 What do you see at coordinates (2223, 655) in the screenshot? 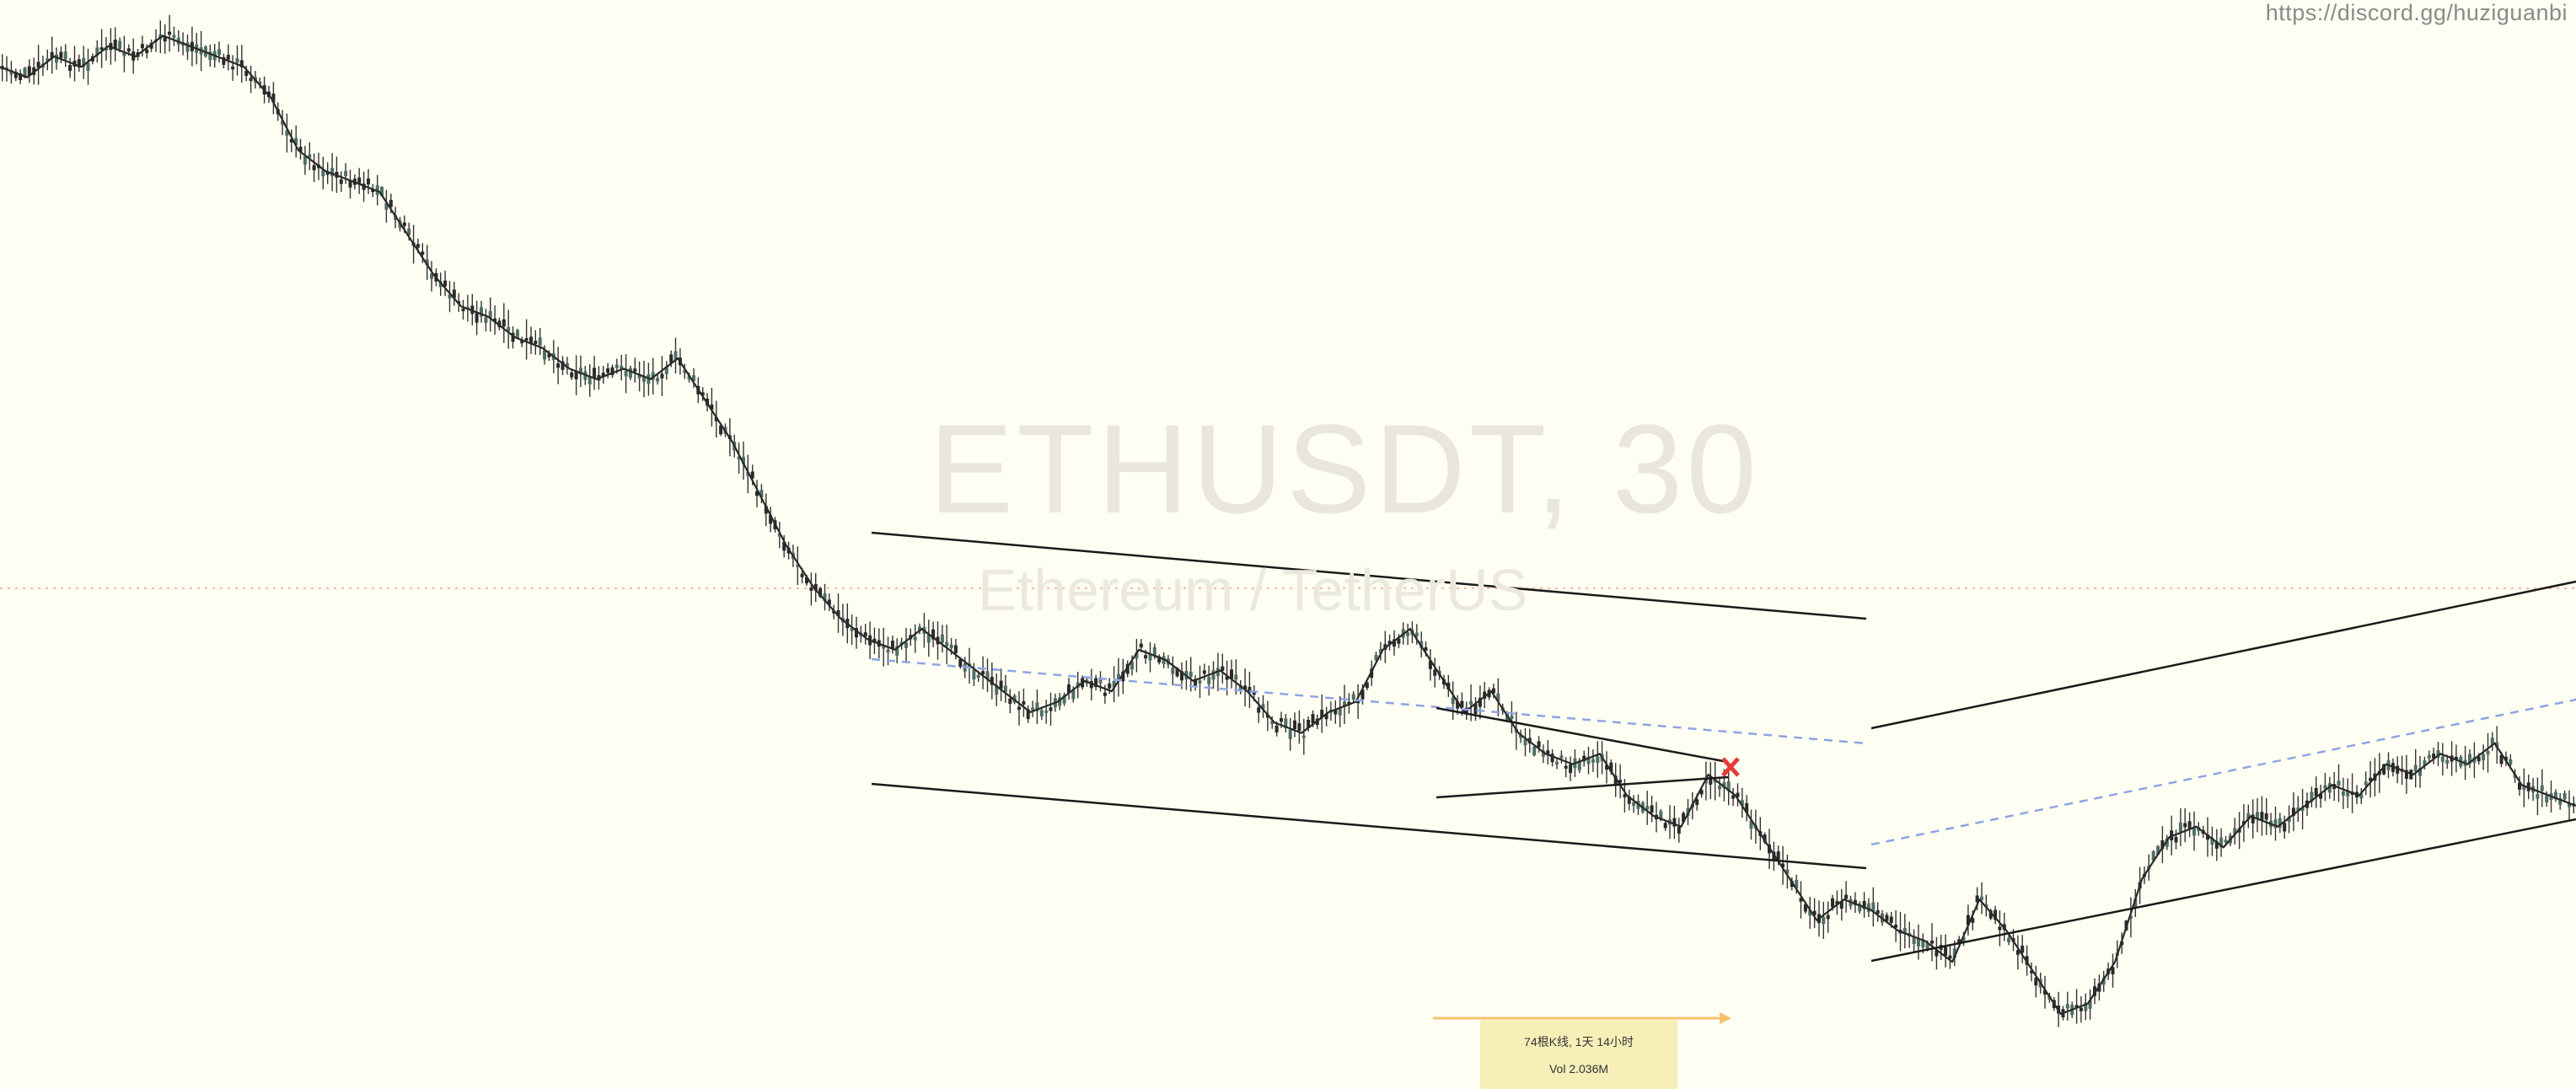
I see `ascending-channel-upper` at bounding box center [2223, 655].